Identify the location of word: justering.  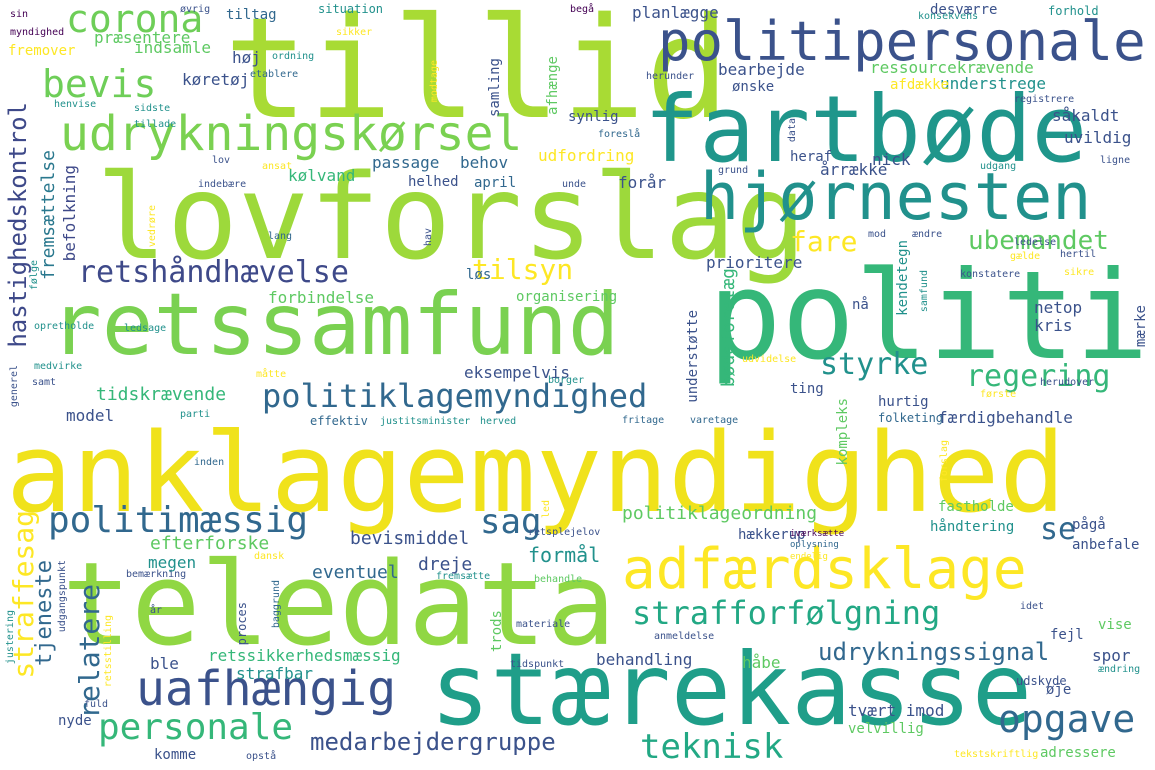
(10, 637).